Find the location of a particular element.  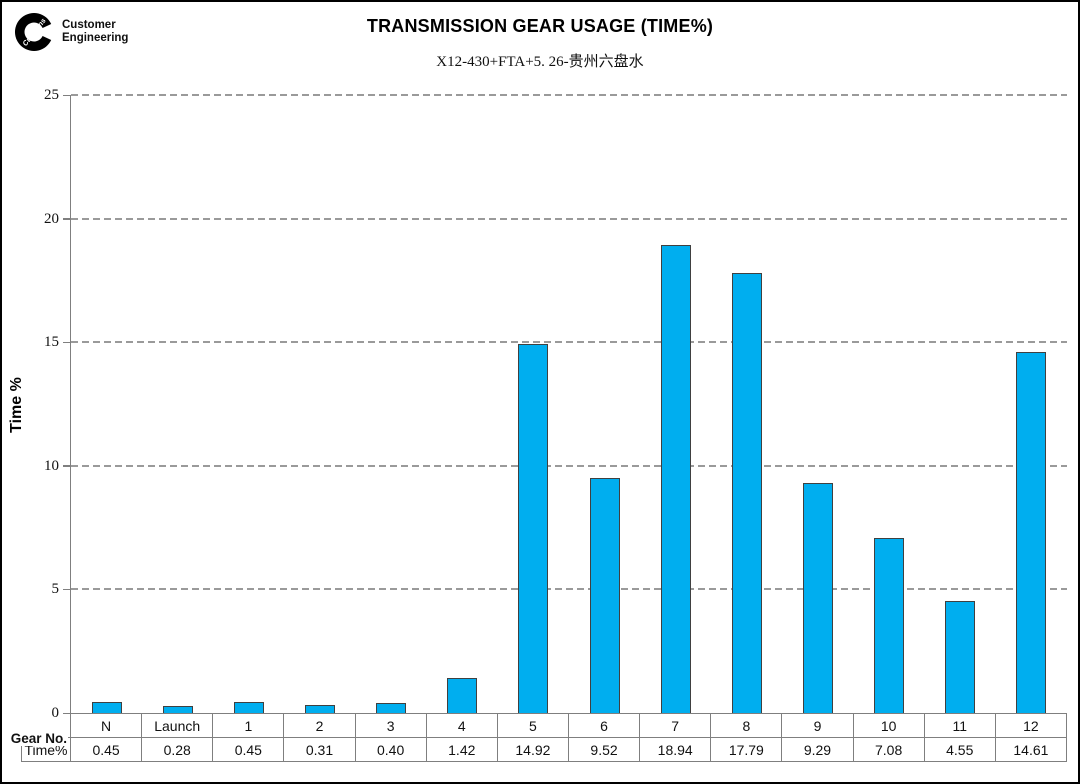

bar-column-Launch is located at coordinates (177, 404).